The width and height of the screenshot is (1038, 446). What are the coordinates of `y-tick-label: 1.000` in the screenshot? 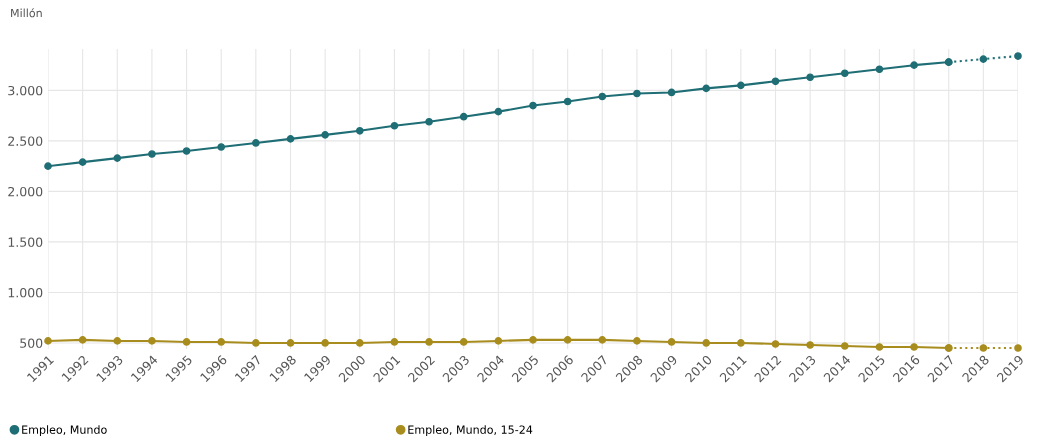 It's located at (25, 292).